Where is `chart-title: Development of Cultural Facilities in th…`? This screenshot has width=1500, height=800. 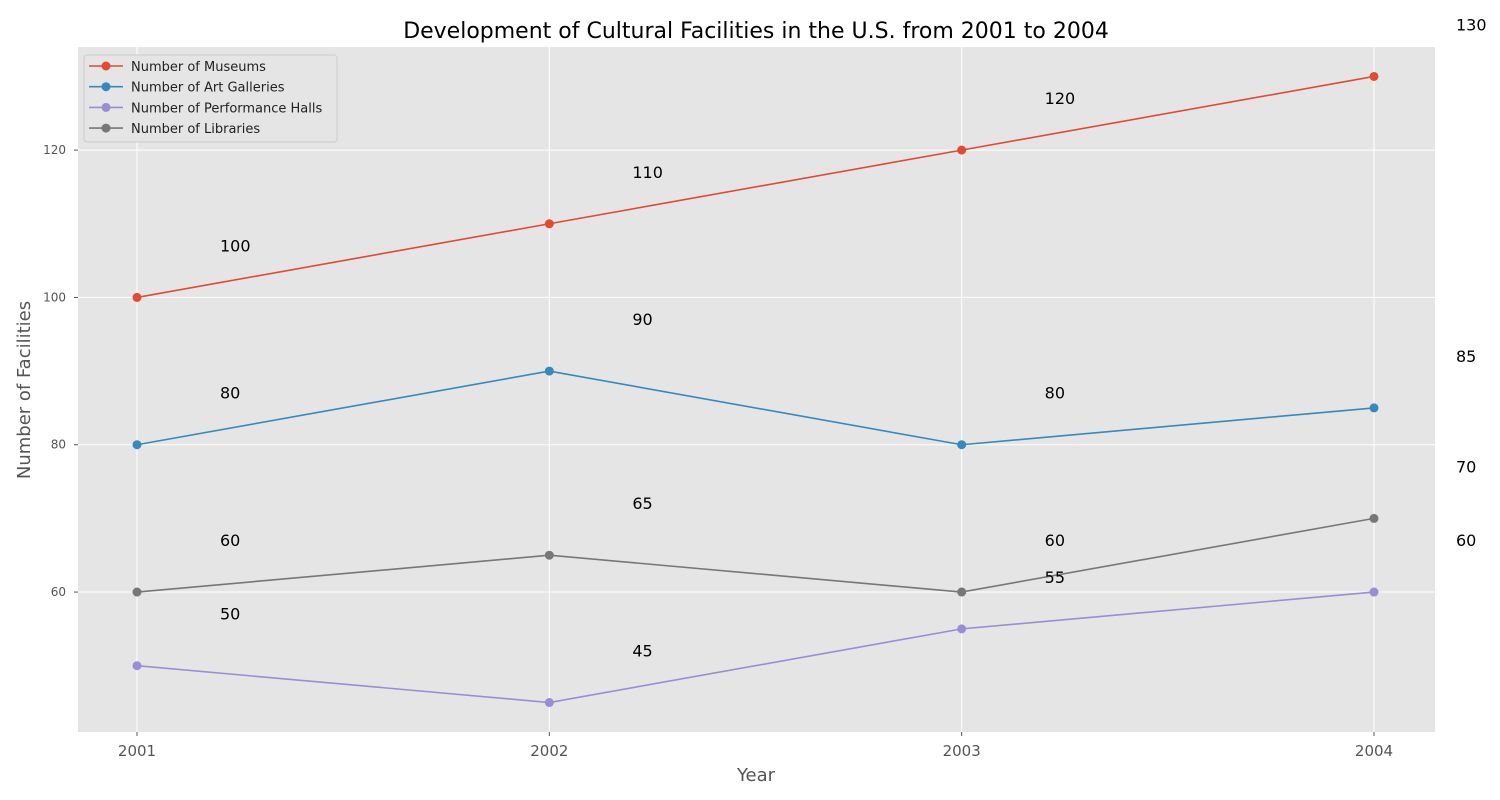 chart-title: Development of Cultural Facilities in th… is located at coordinates (756, 31).